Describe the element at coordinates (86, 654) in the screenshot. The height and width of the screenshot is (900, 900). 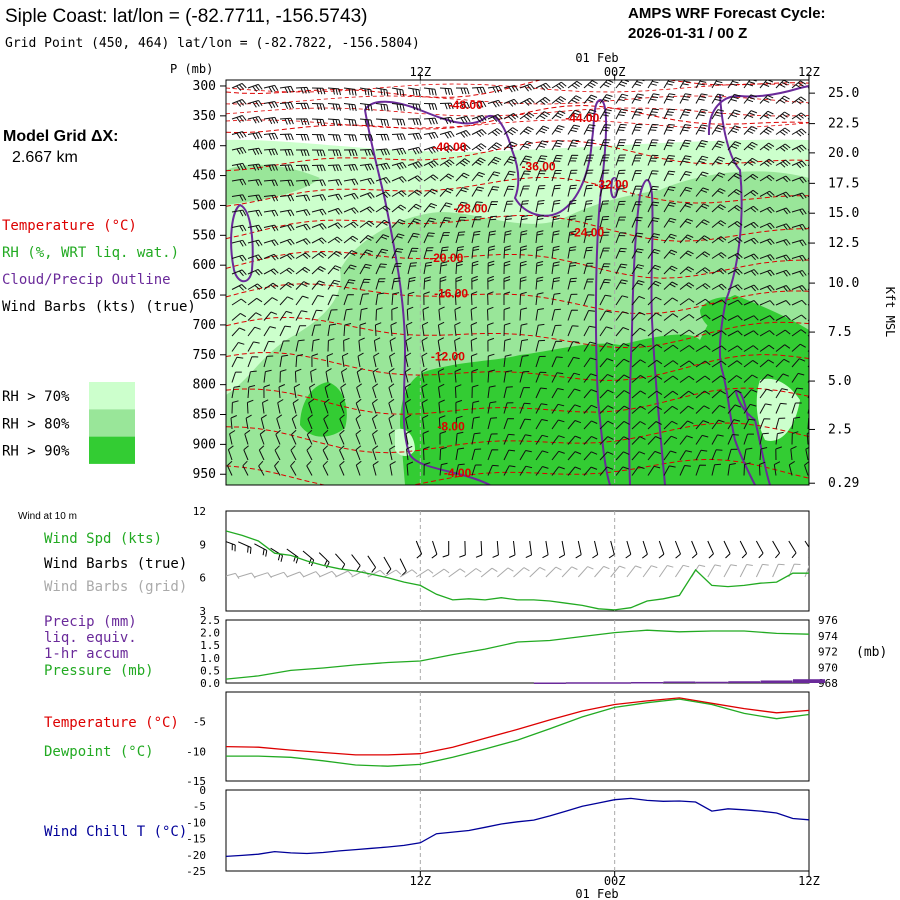
I see `legend-1hr-accum: 1-hr accum` at that location.